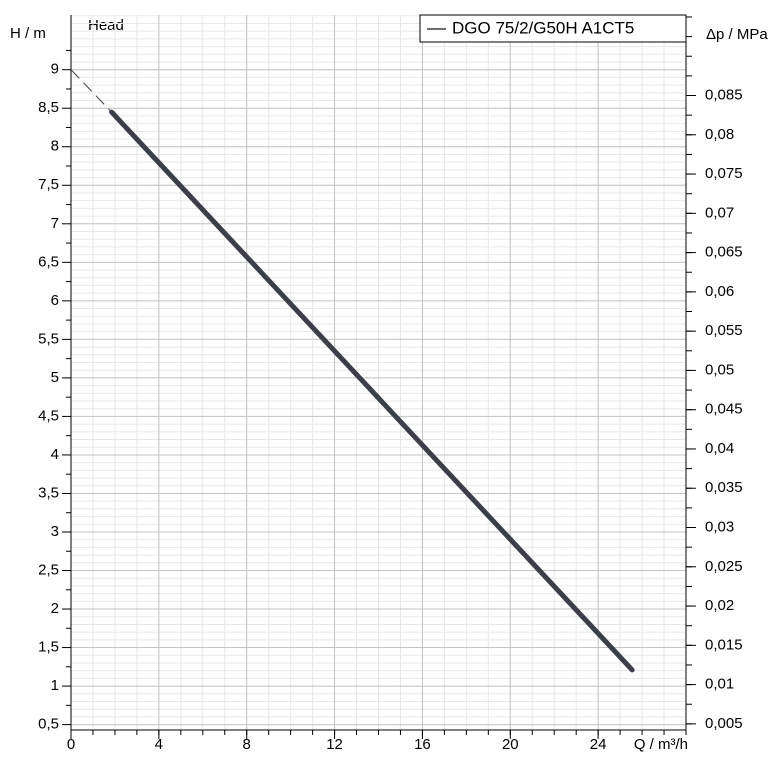 This screenshot has width=784, height=767. I want to click on y-tick-label: 5,5, so click(48, 338).